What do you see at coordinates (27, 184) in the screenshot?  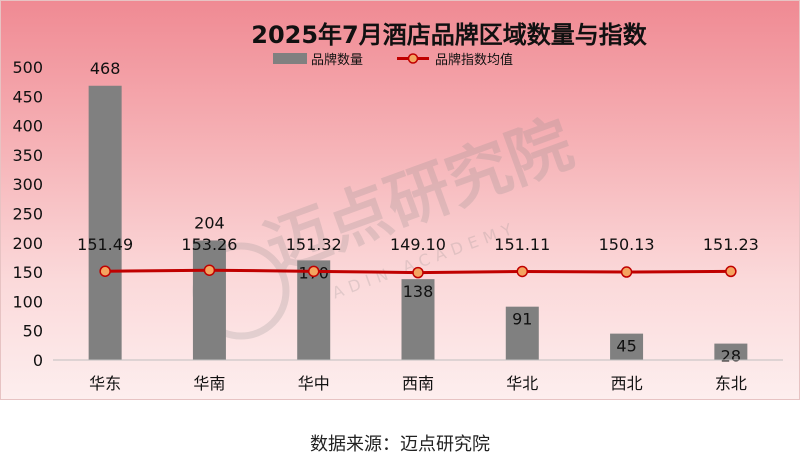 I see `y-tick-label: 300` at bounding box center [27, 184].